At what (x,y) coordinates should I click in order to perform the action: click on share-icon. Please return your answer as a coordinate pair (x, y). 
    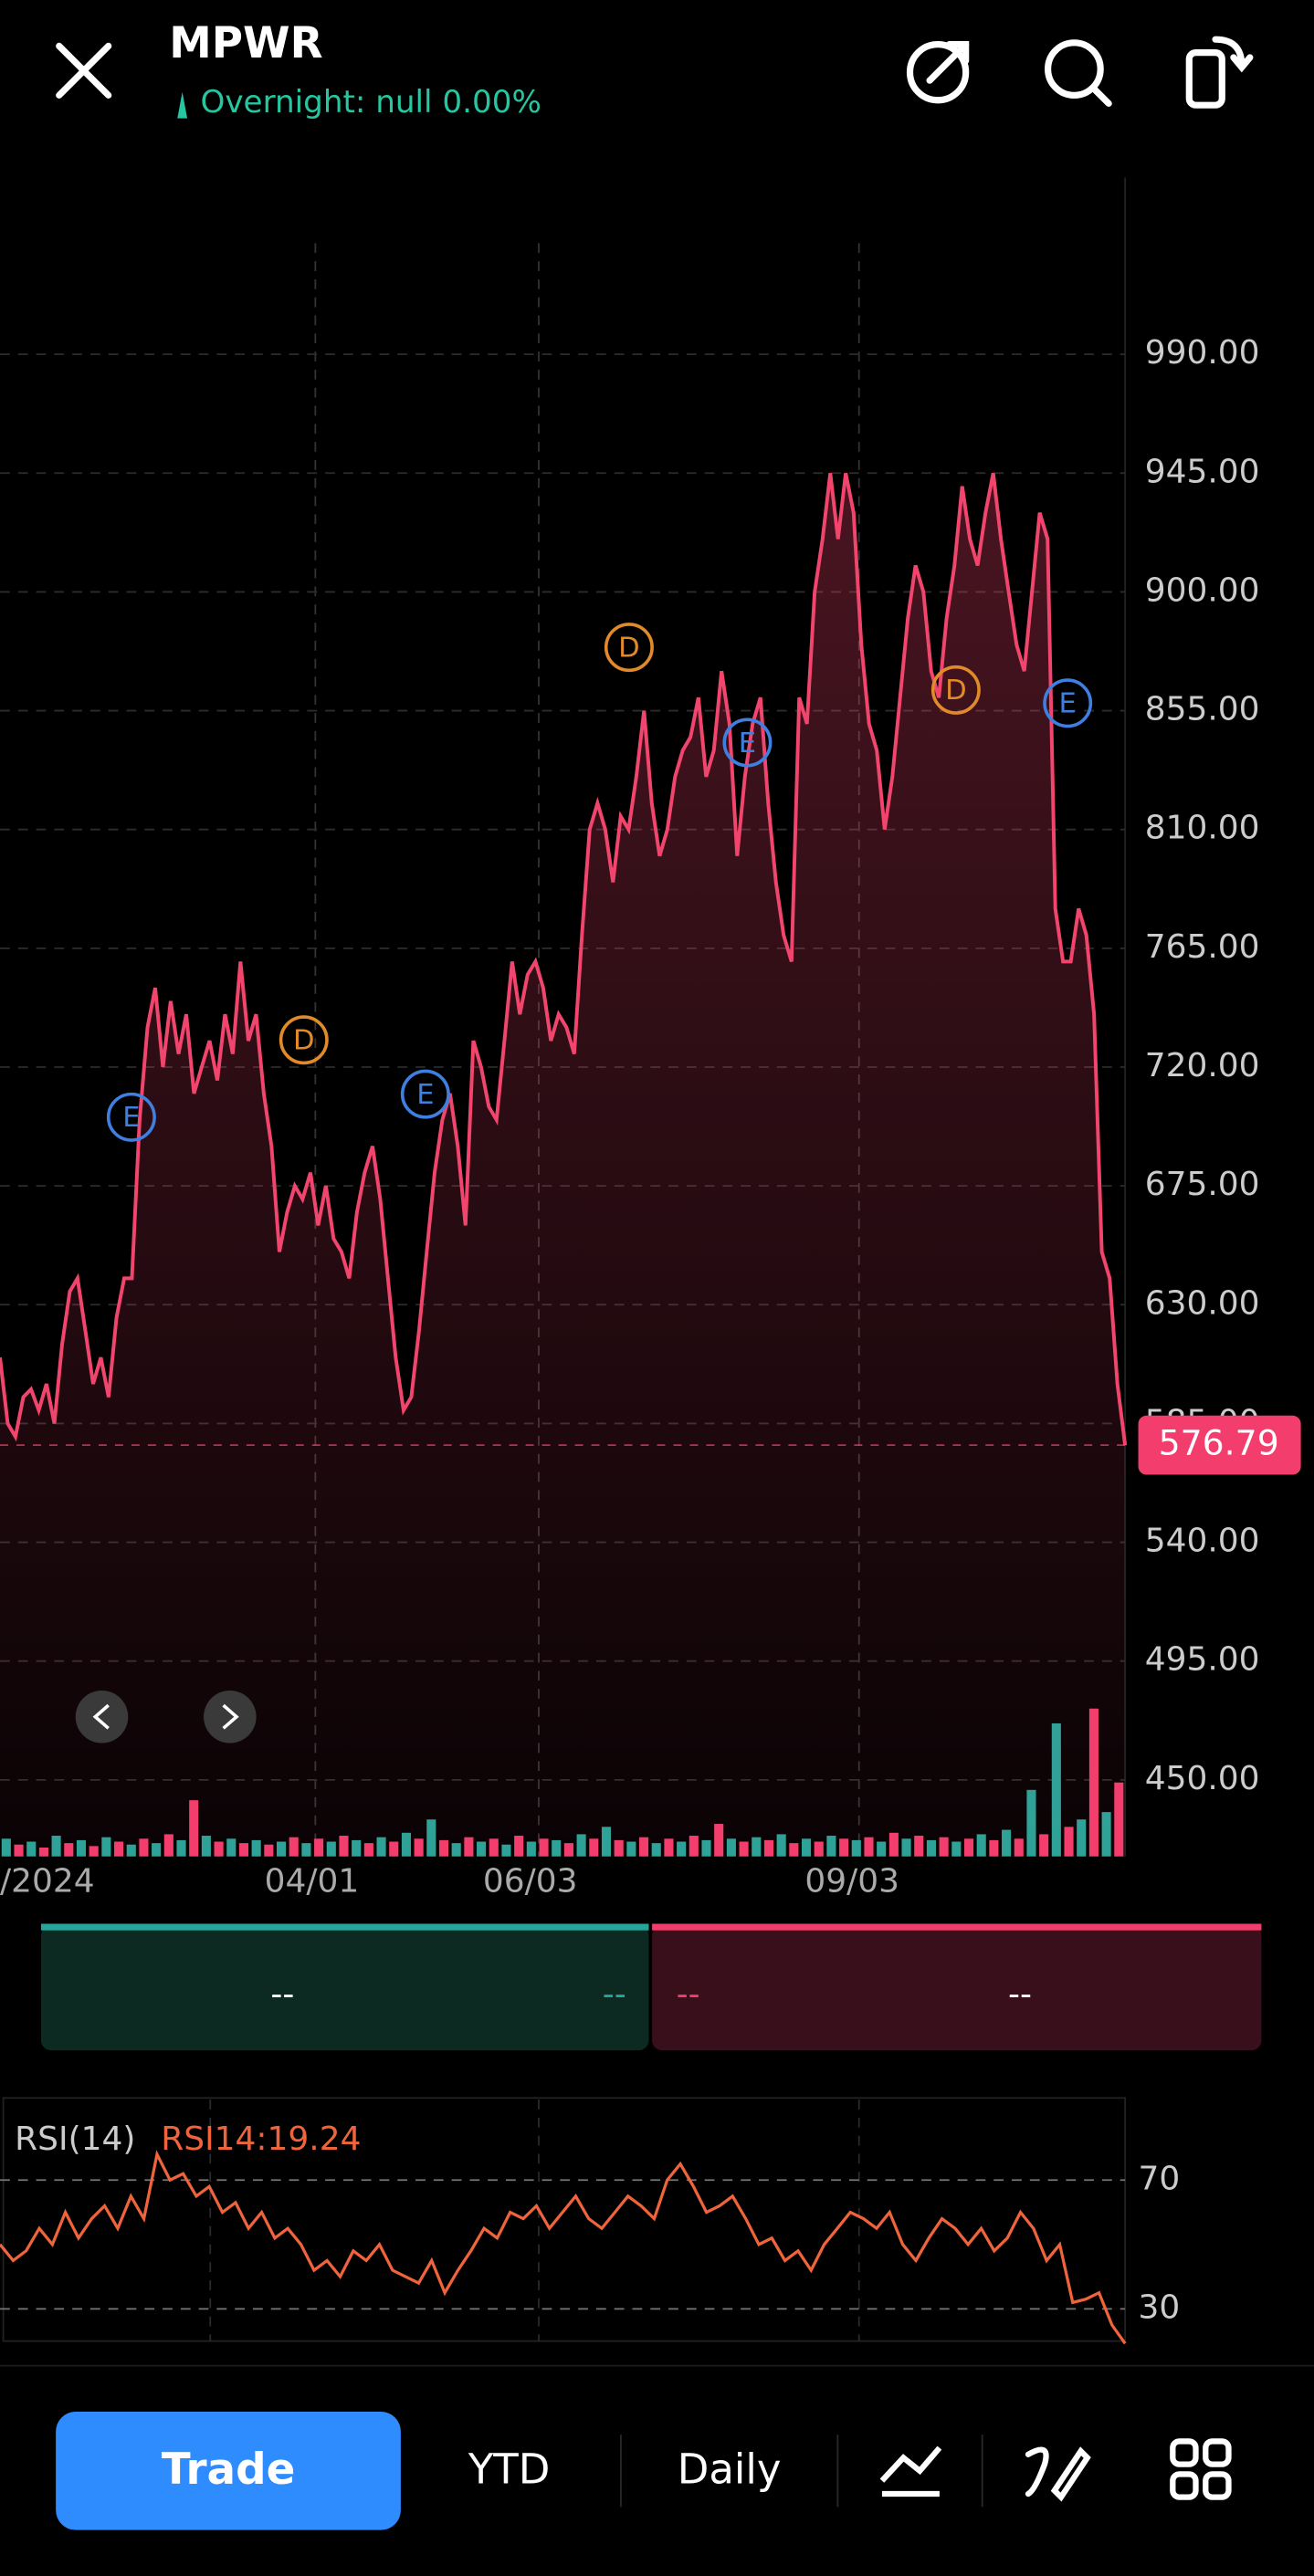
    Looking at the image, I should click on (938, 72).